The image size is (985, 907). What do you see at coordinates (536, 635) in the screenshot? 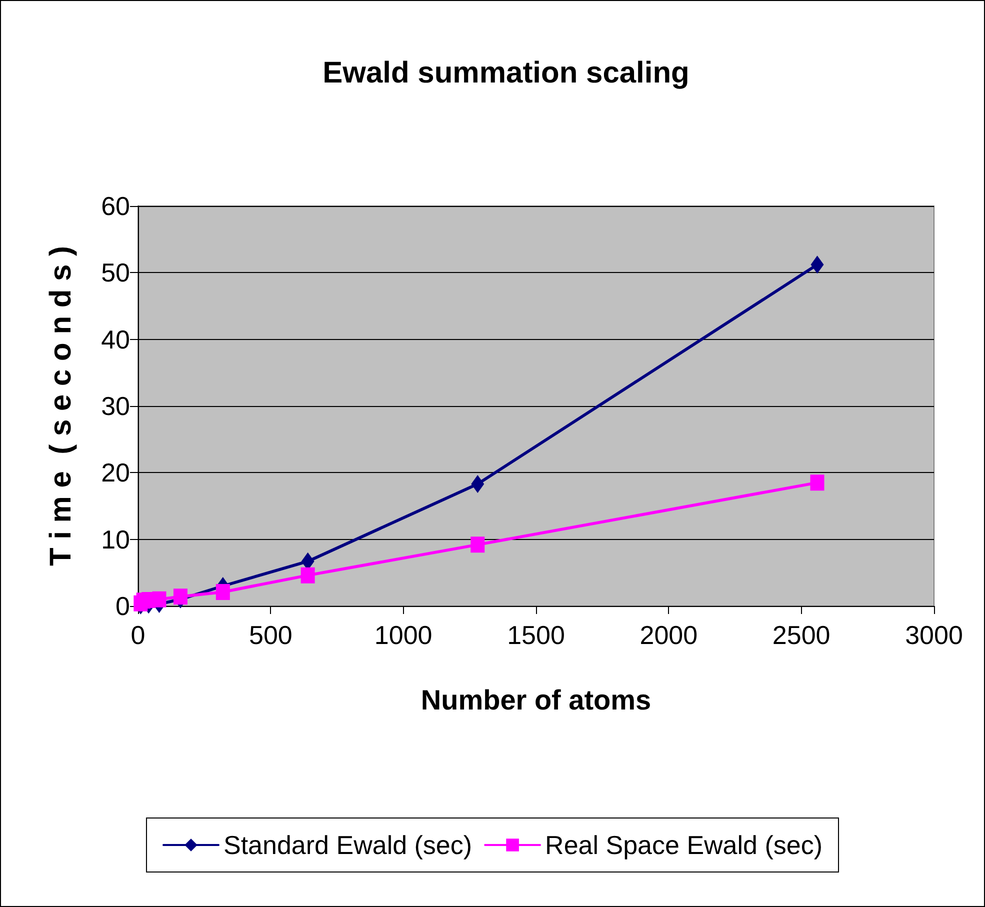
I see `x-tick-label: 1500` at bounding box center [536, 635].